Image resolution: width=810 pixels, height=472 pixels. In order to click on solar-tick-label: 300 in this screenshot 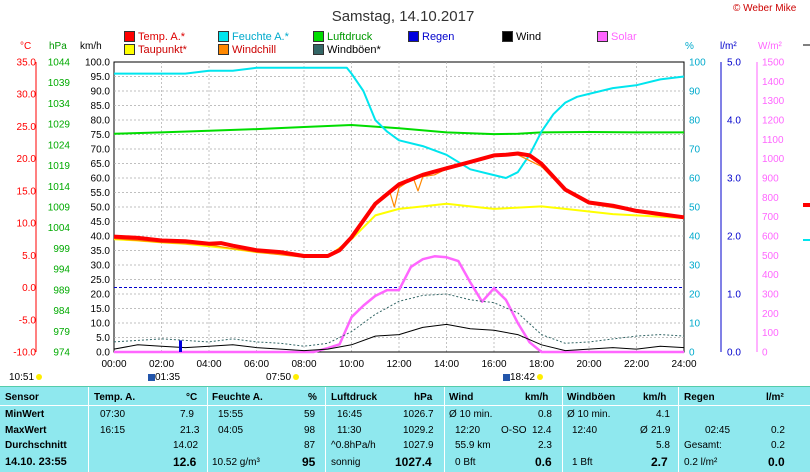, I will do `click(770, 295)`.